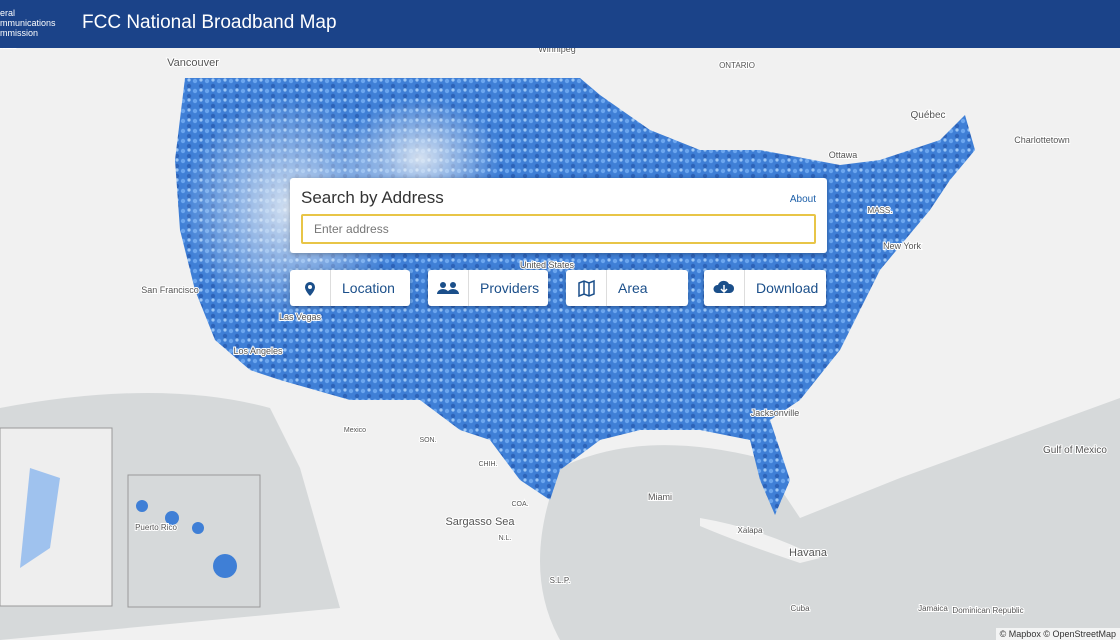 This screenshot has height=640, width=1120. Describe the element at coordinates (558, 229) in the screenshot. I see `address-input: Enter address` at that location.